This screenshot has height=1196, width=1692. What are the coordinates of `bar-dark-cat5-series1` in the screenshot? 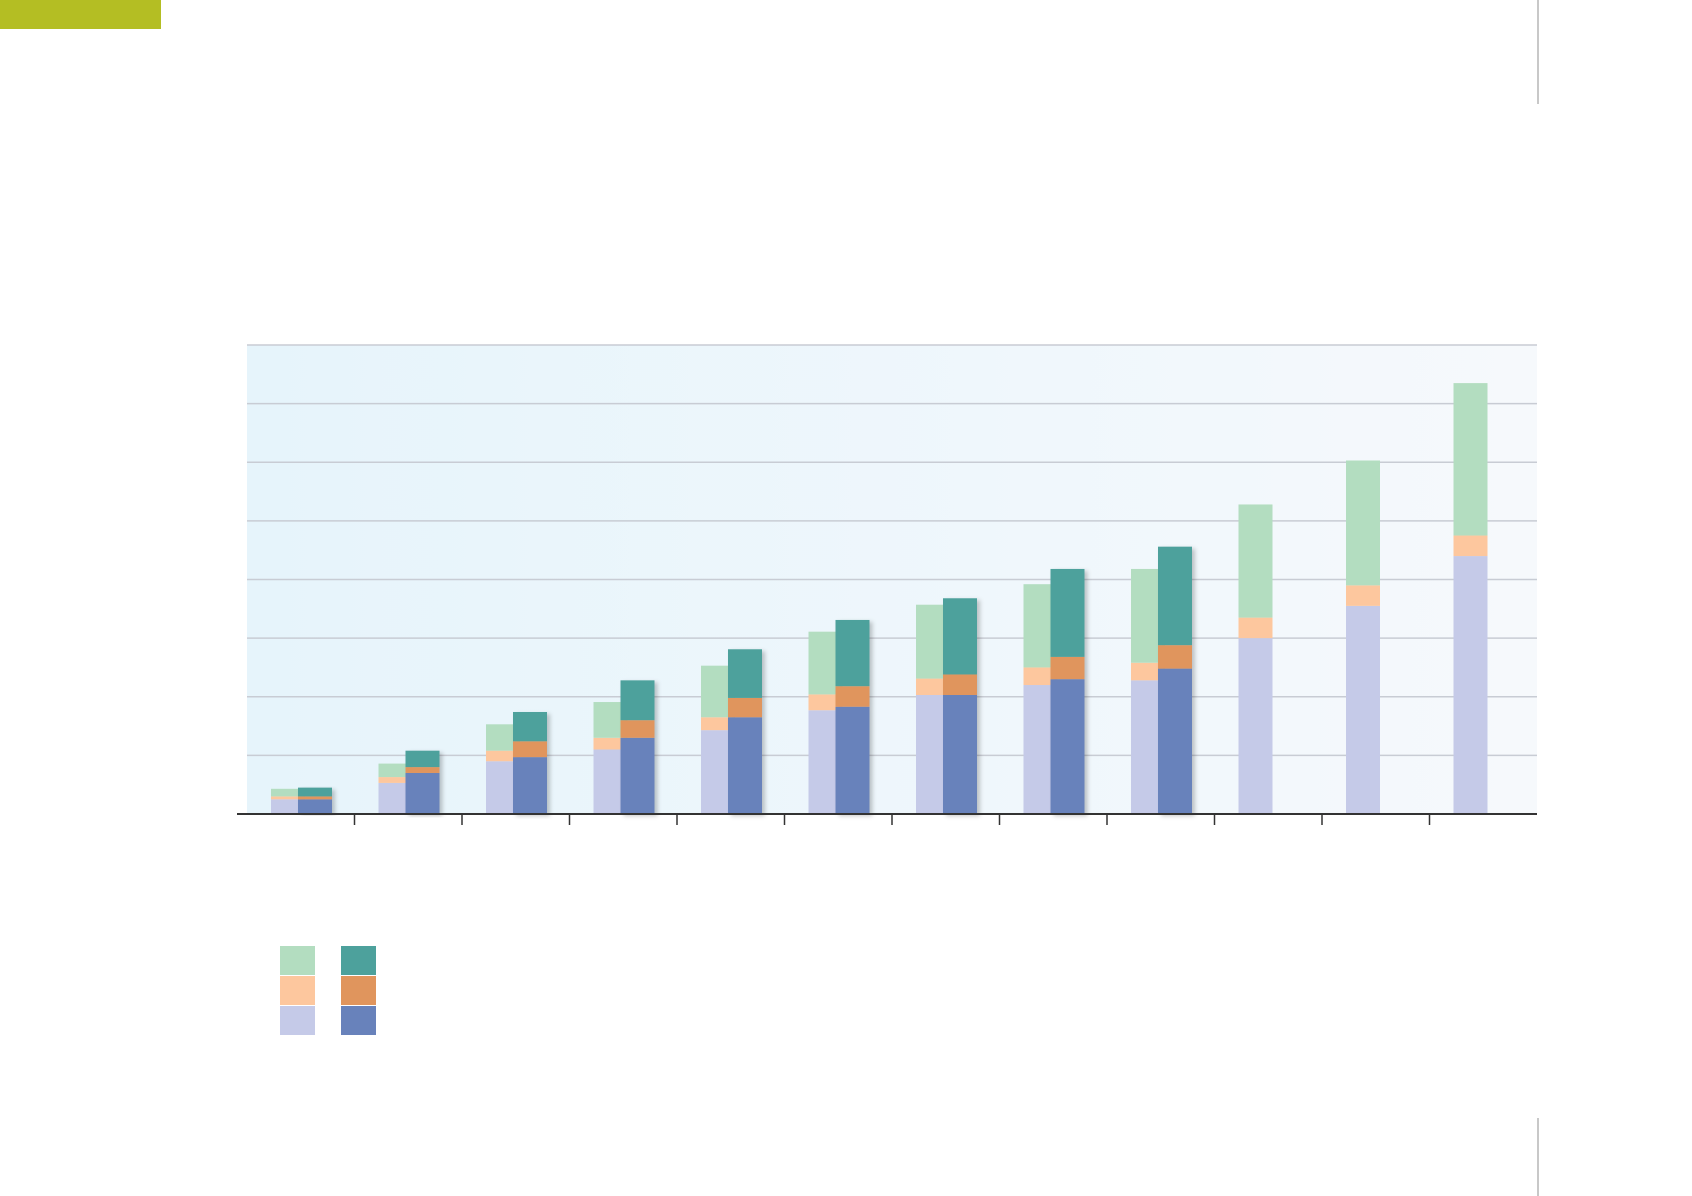 It's located at (745, 673).